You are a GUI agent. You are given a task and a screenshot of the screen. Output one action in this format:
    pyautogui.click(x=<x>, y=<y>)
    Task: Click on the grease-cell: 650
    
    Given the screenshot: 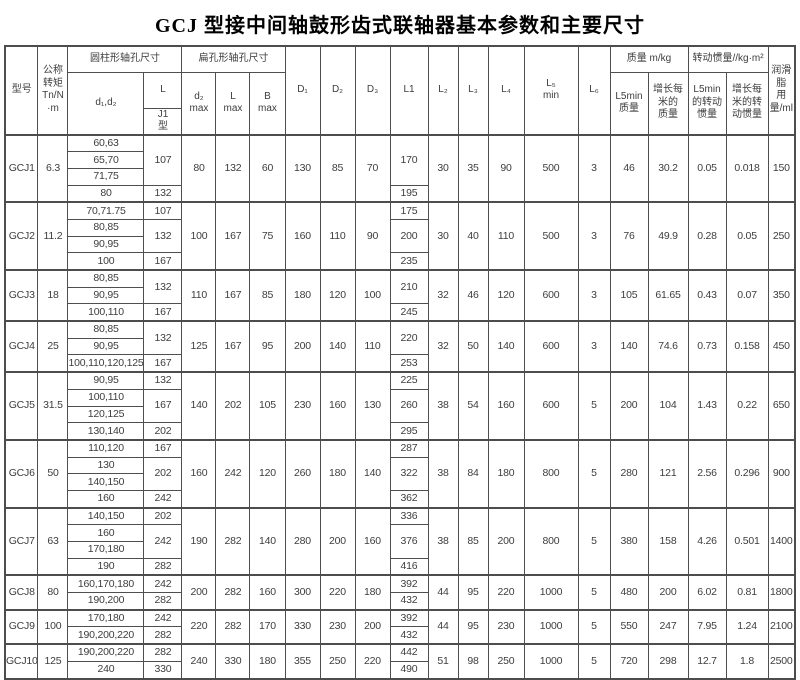 What is the action you would take?
    pyautogui.click(x=781, y=406)
    